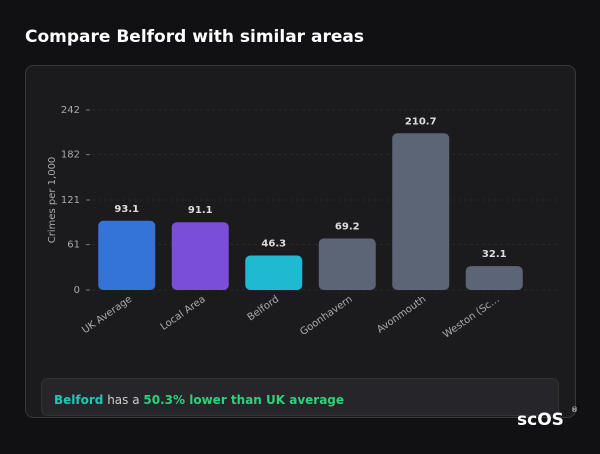 This screenshot has width=600, height=454. I want to click on y-axis-label: Crimes per 1,000, so click(52, 200).